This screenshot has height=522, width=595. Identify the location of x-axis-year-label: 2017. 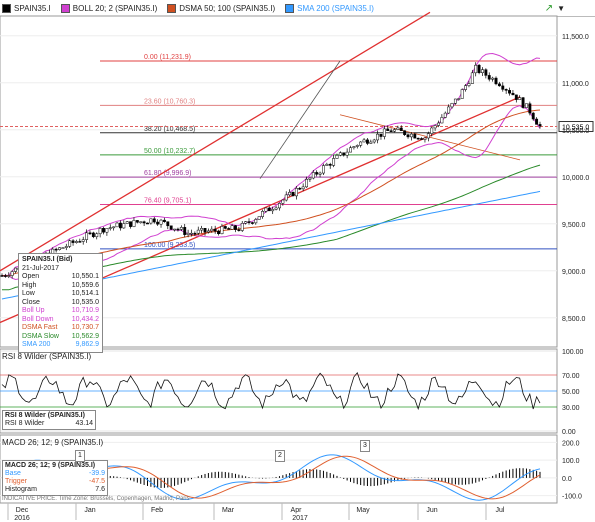
(300, 518).